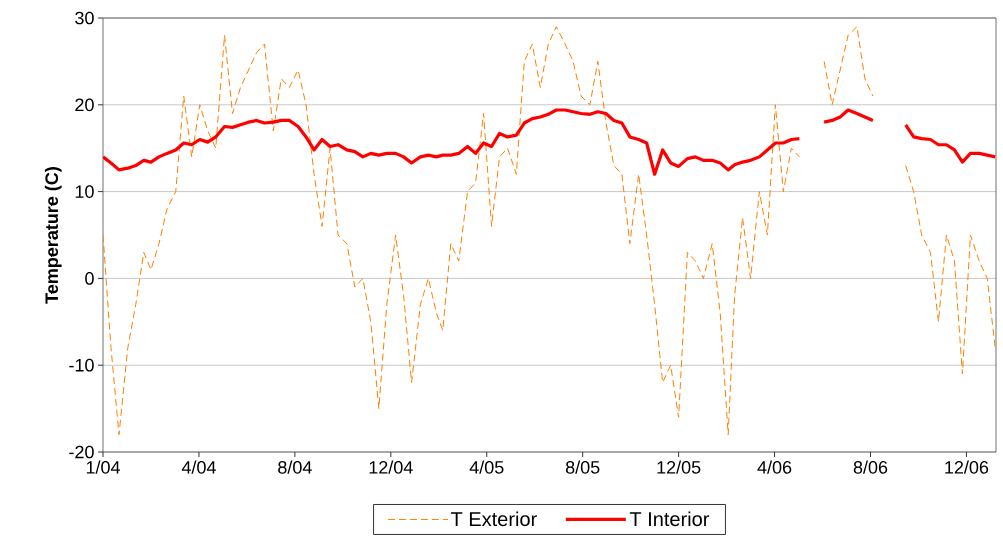 The height and width of the screenshot is (556, 1003). Describe the element at coordinates (84, 191) in the screenshot. I see `y-tick-label: 10` at that location.